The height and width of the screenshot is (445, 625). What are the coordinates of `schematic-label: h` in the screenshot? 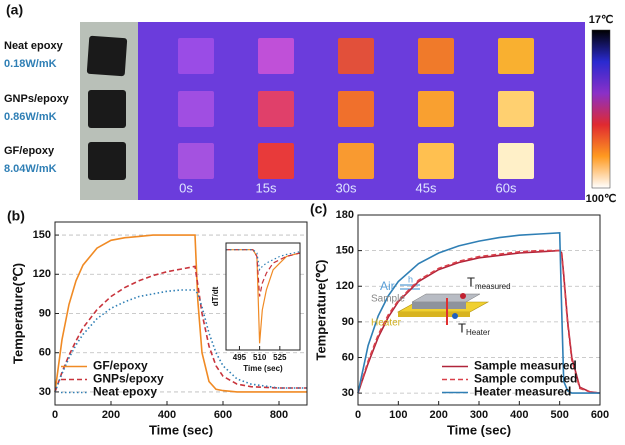 It's located at (410, 279).